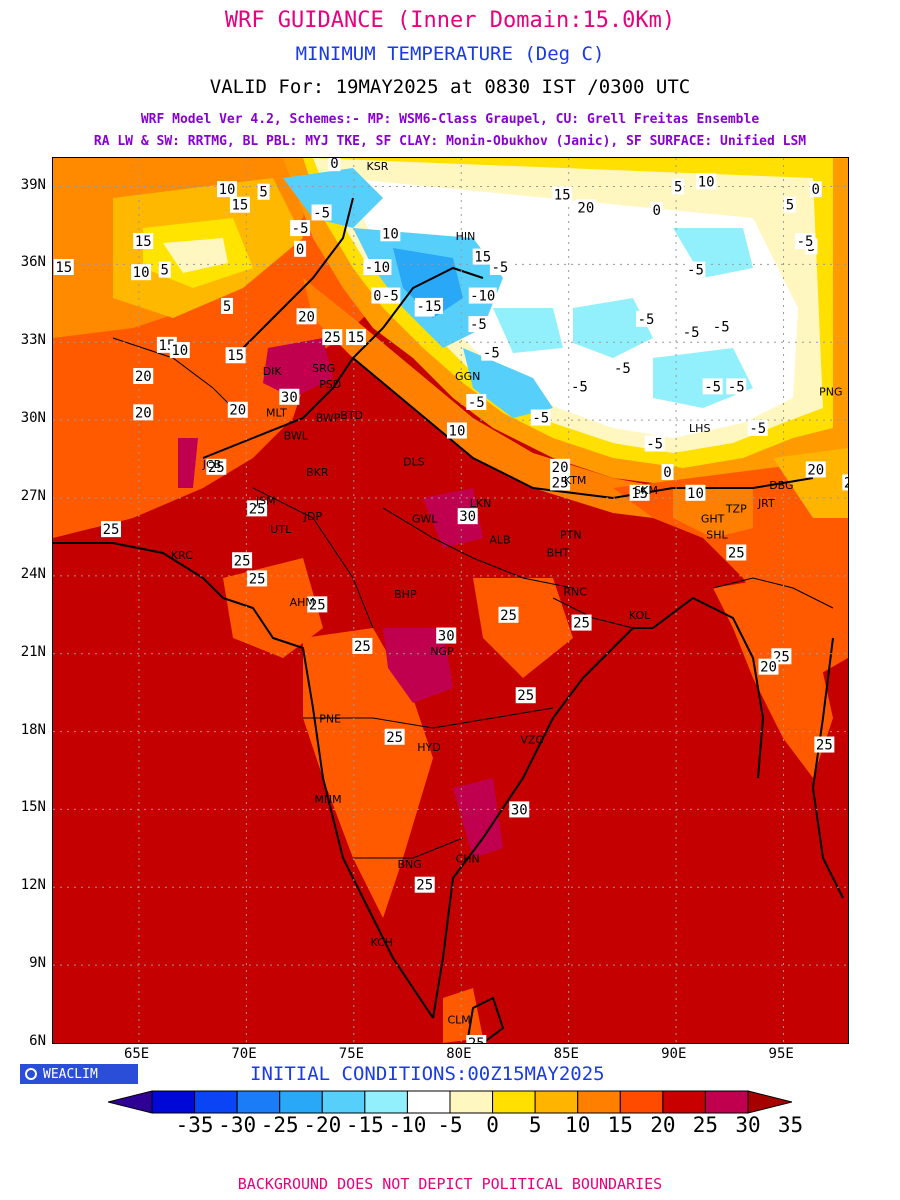 The width and height of the screenshot is (900, 1200). Describe the element at coordinates (37, 1041) in the screenshot. I see `lat-tick-label: 6N` at that location.